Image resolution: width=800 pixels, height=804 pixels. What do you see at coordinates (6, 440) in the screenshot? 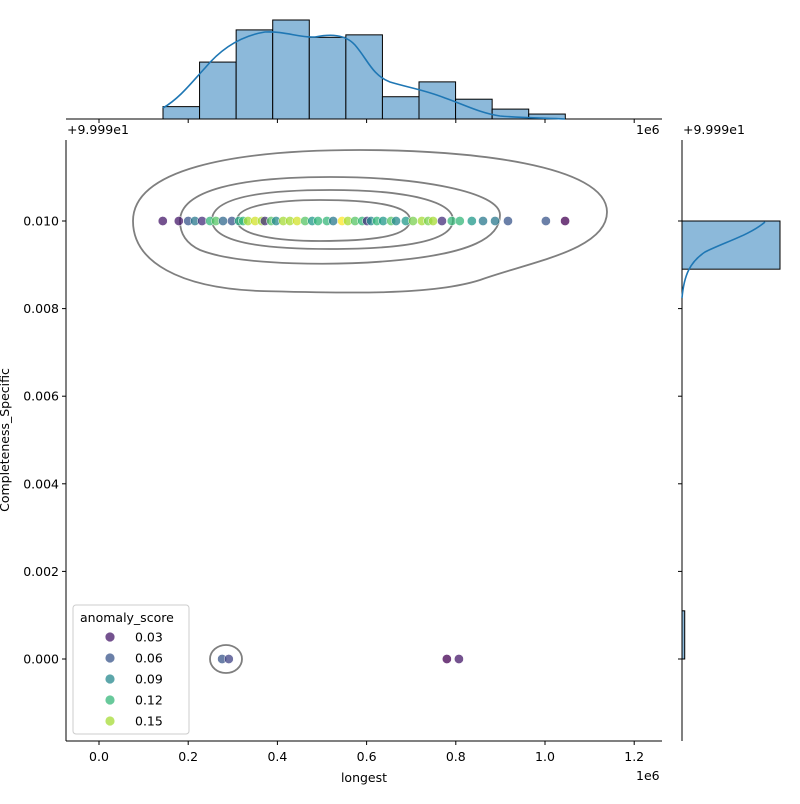
I see `y-axis-label: Completeness_Specific` at bounding box center [6, 440].